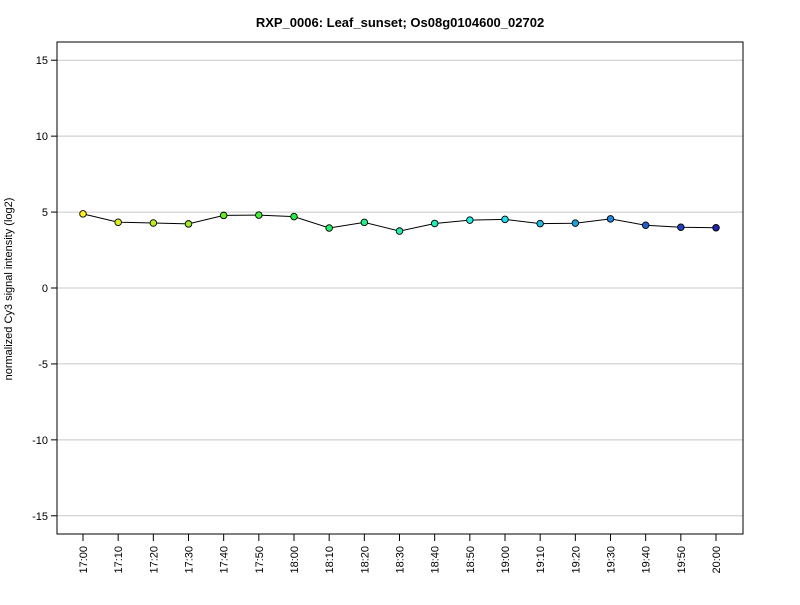 The height and width of the screenshot is (605, 800). What do you see at coordinates (399, 222) in the screenshot?
I see `data-points` at bounding box center [399, 222].